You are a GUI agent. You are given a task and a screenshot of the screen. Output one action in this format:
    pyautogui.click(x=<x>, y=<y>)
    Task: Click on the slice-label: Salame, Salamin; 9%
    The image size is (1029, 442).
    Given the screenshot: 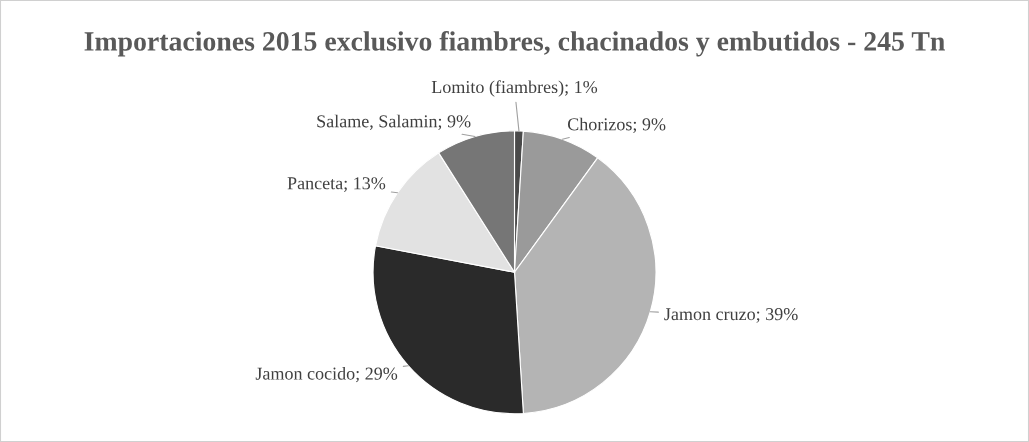 What is the action you would take?
    pyautogui.click(x=394, y=122)
    